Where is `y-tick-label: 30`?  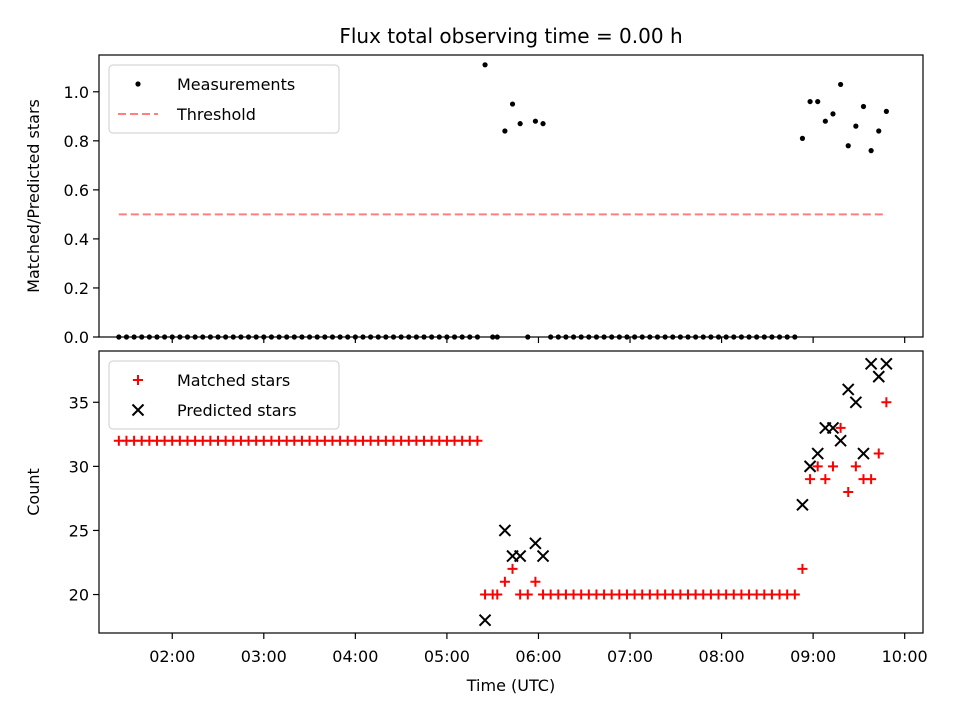
y-tick-label: 30 is located at coordinates (79, 466).